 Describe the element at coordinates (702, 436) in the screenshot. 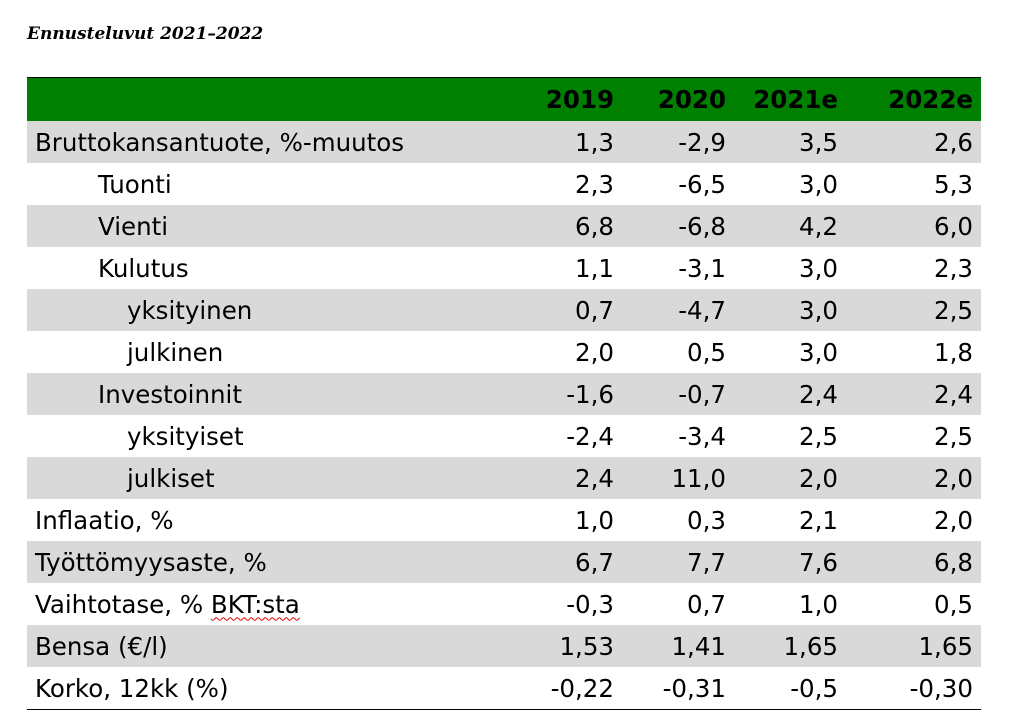

I see `cell-value: -3,4` at that location.